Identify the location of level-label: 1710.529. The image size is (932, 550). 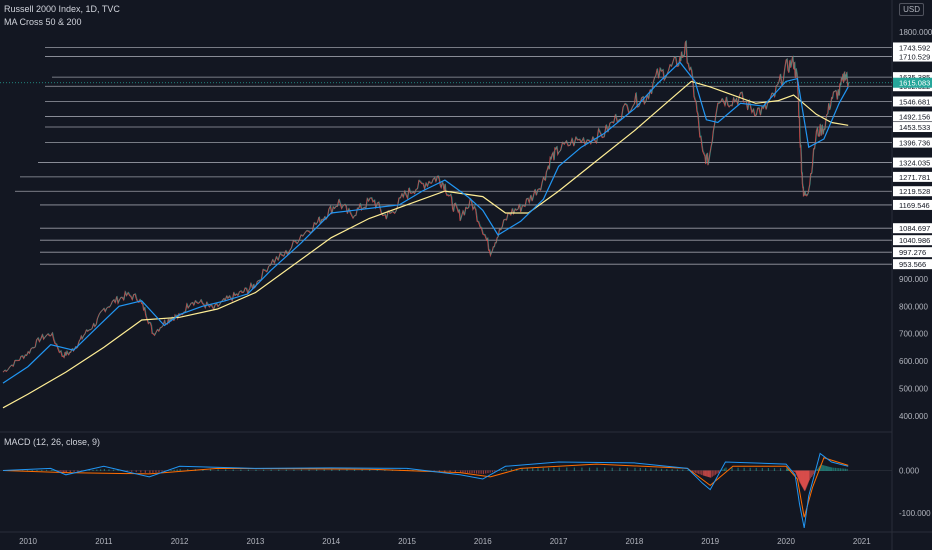
(914, 57).